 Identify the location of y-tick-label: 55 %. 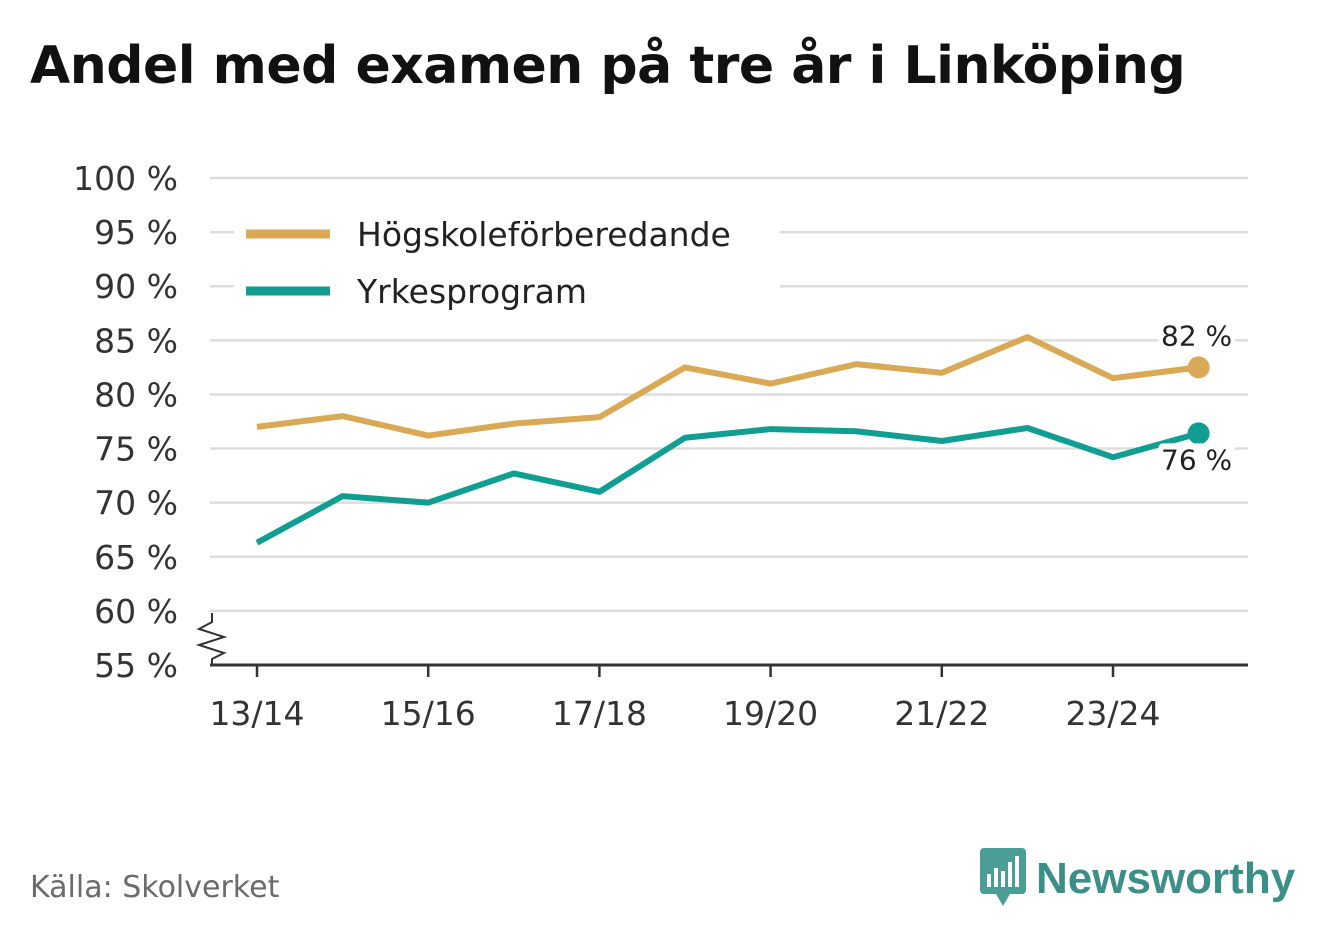
(136, 665).